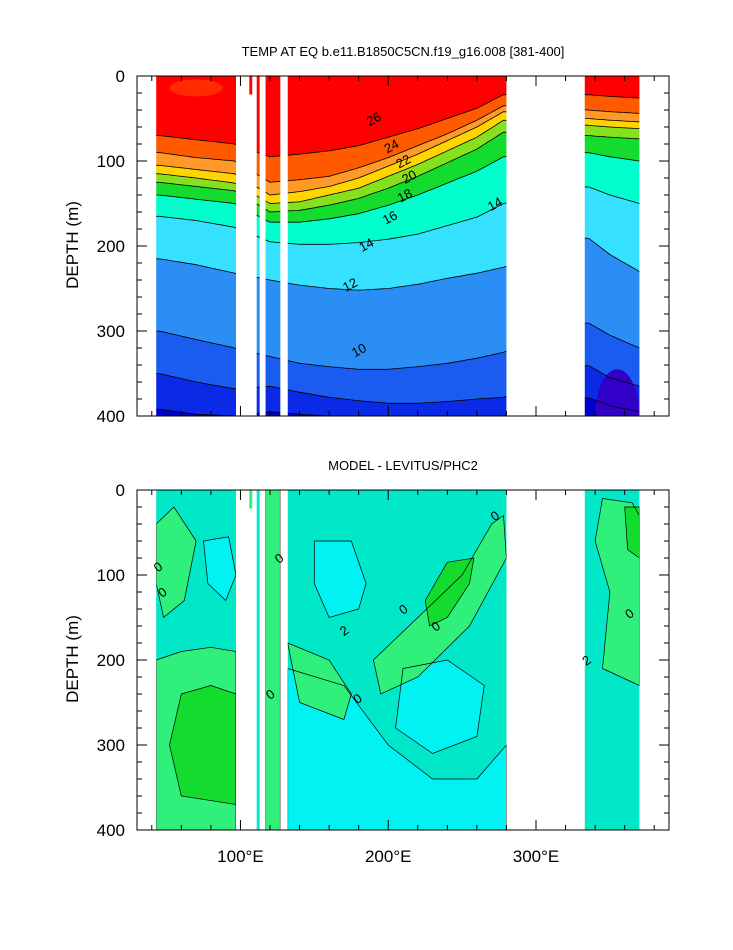  What do you see at coordinates (449, 592) in the screenshot?
I see `strong-positive-thermocline-contour` at bounding box center [449, 592].